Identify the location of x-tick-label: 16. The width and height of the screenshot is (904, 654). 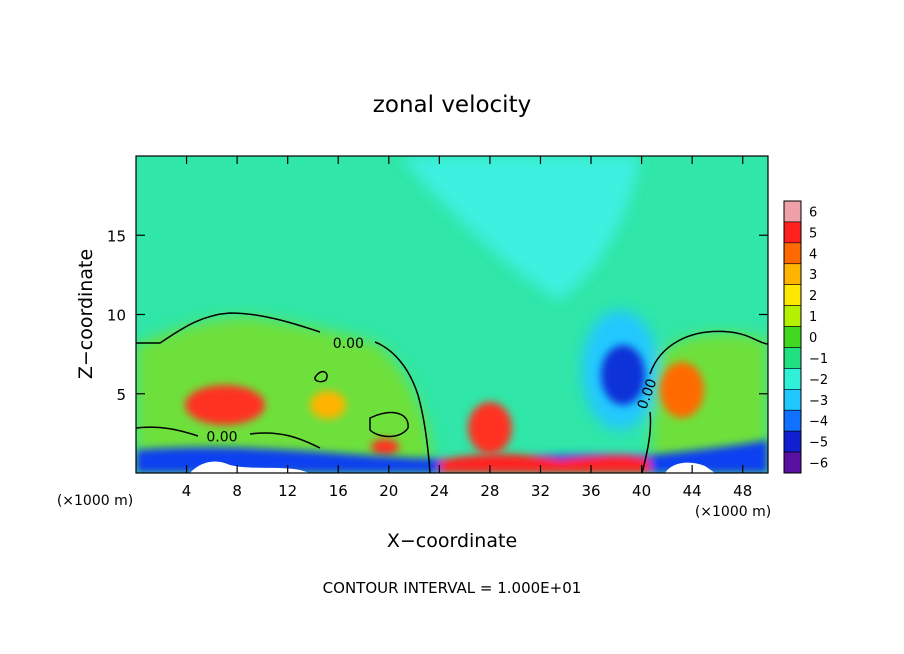
(338, 491).